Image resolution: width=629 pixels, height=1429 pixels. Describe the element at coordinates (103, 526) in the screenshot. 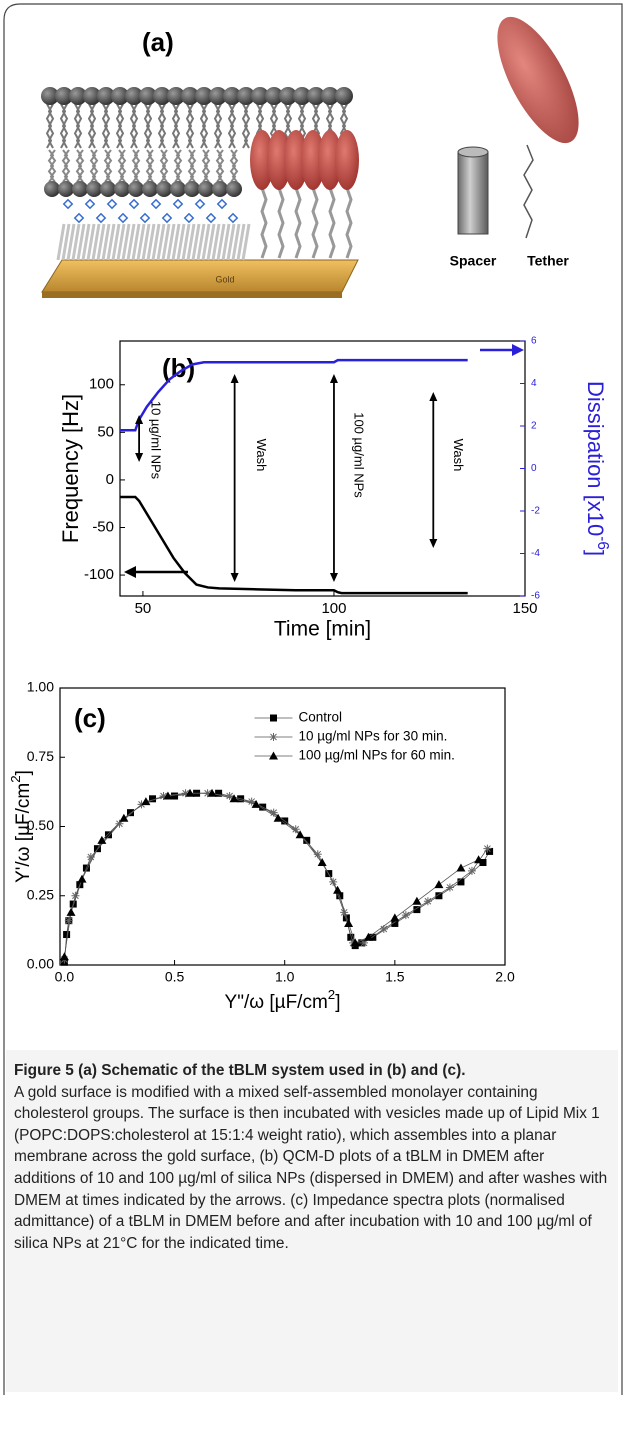

I see `y-tick-label: -50` at that location.